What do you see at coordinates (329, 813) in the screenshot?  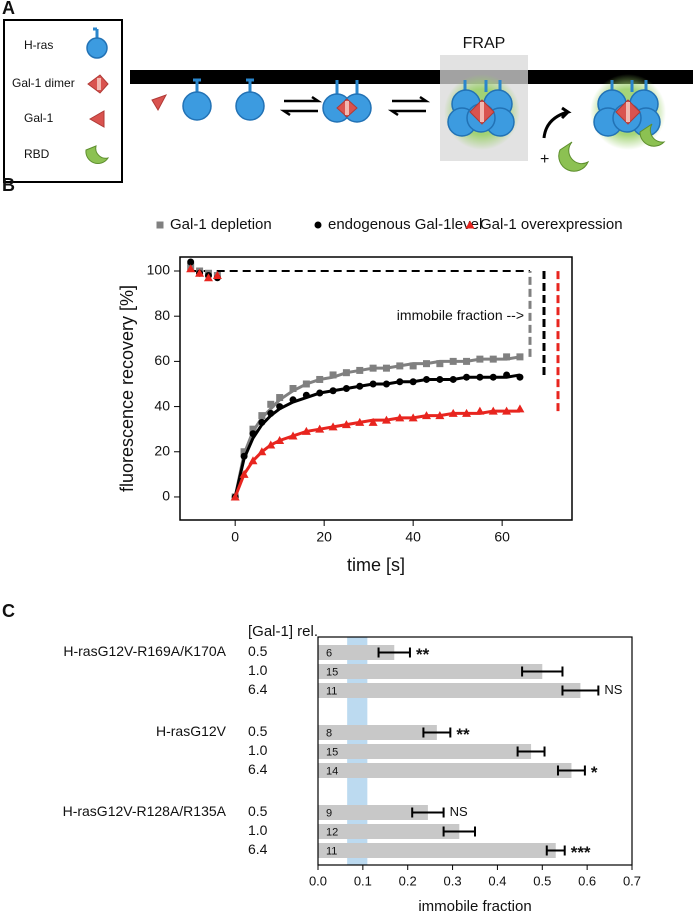 I see `count-label: 9` at bounding box center [329, 813].